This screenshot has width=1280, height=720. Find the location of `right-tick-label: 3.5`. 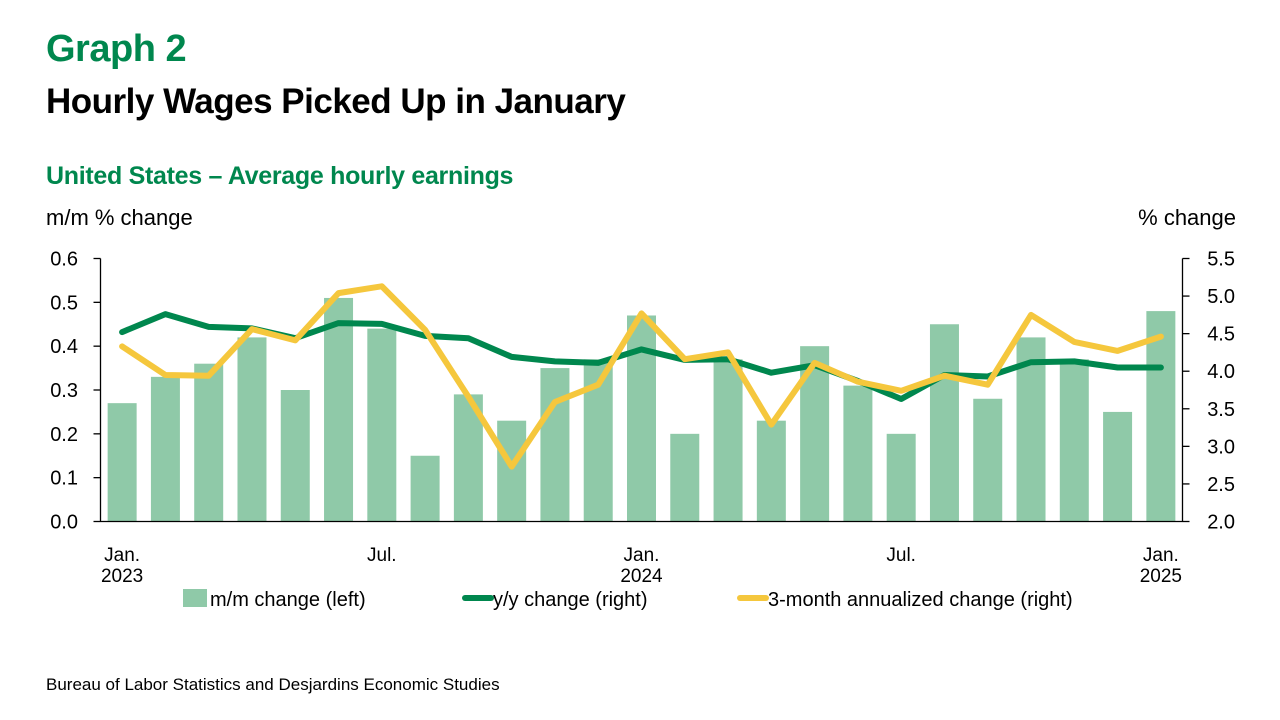

right-tick-label: 3.5 is located at coordinates (1221, 410).